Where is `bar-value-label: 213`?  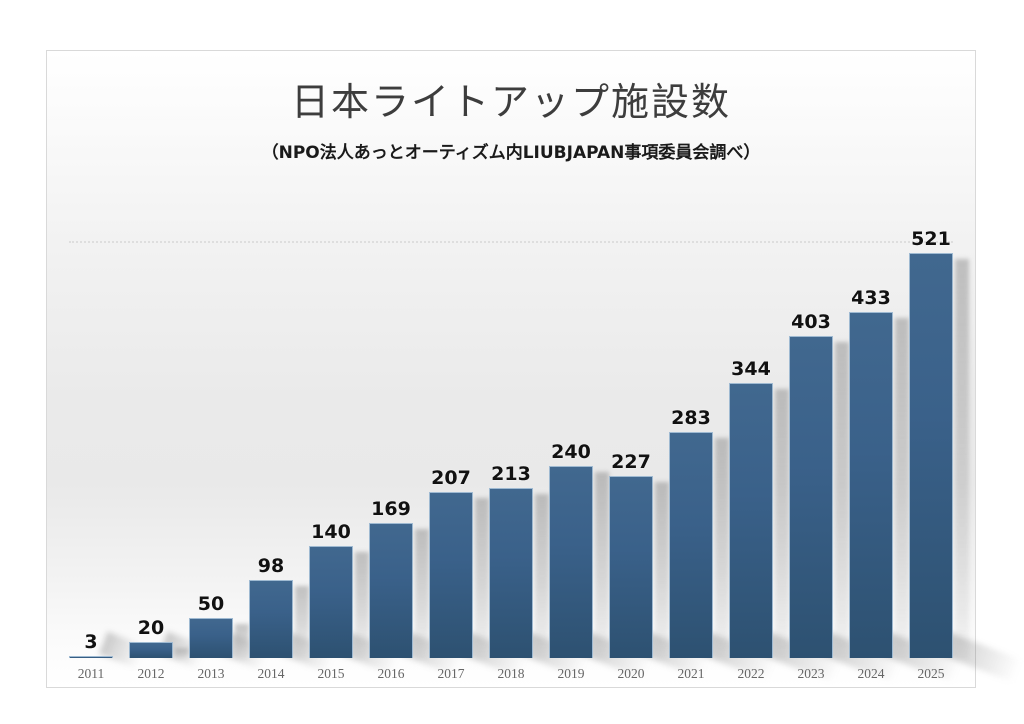
bar-value-label: 213 is located at coordinates (511, 473).